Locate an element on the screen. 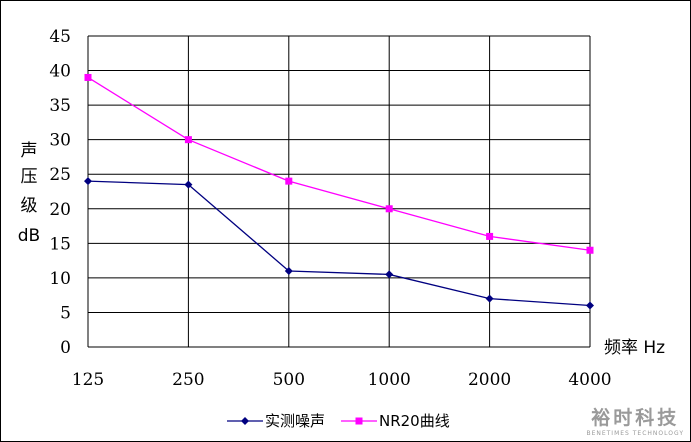  x-tick-labels: 125 250 500 1000 2000 4000 is located at coordinates (342, 380).